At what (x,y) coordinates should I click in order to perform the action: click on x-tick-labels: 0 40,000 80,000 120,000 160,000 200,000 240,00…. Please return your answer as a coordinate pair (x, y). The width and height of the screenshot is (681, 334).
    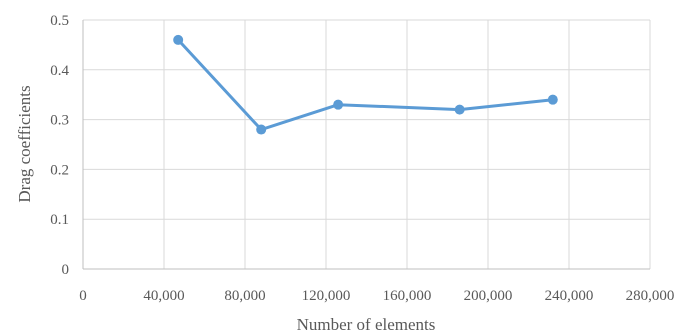
    Looking at the image, I should click on (376, 296).